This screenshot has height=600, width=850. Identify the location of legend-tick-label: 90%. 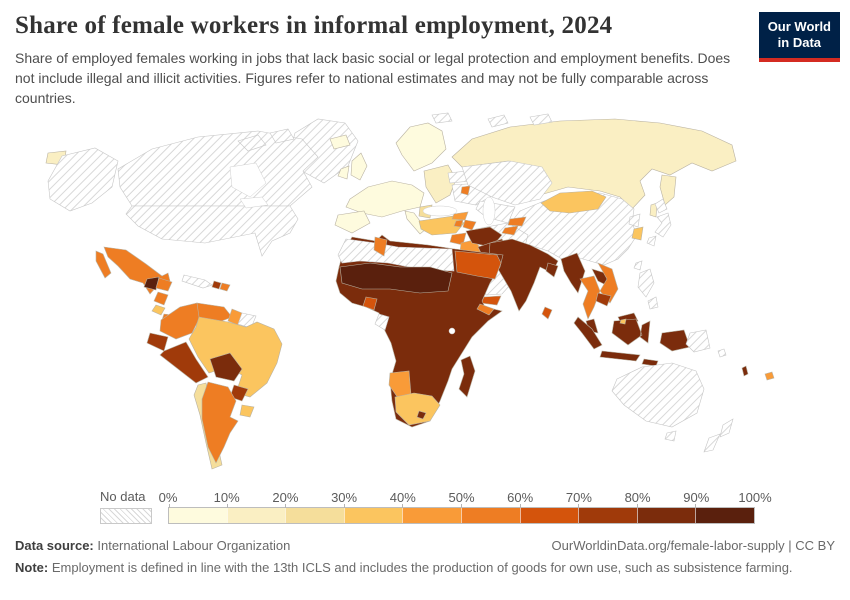
(696, 497).